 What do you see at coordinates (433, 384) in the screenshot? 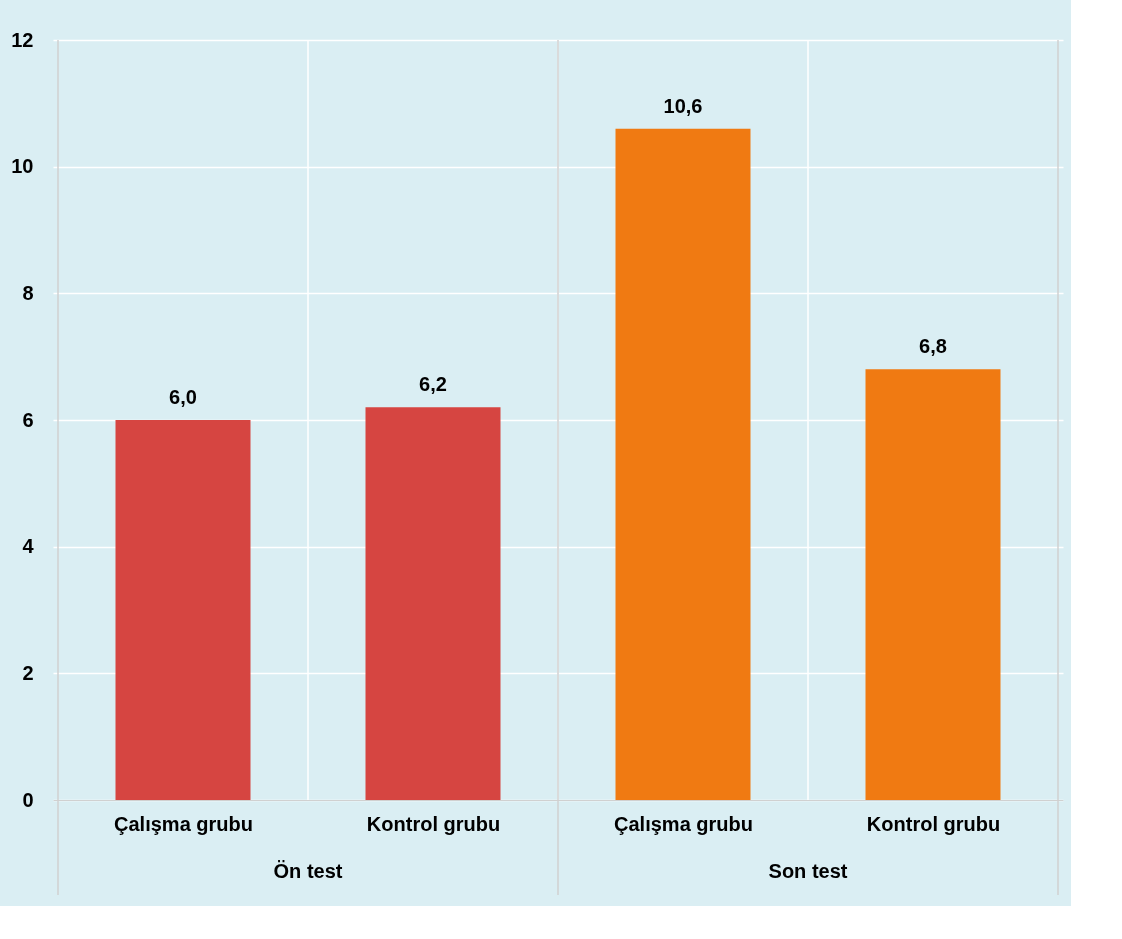
I see `data-label: 6,2` at bounding box center [433, 384].